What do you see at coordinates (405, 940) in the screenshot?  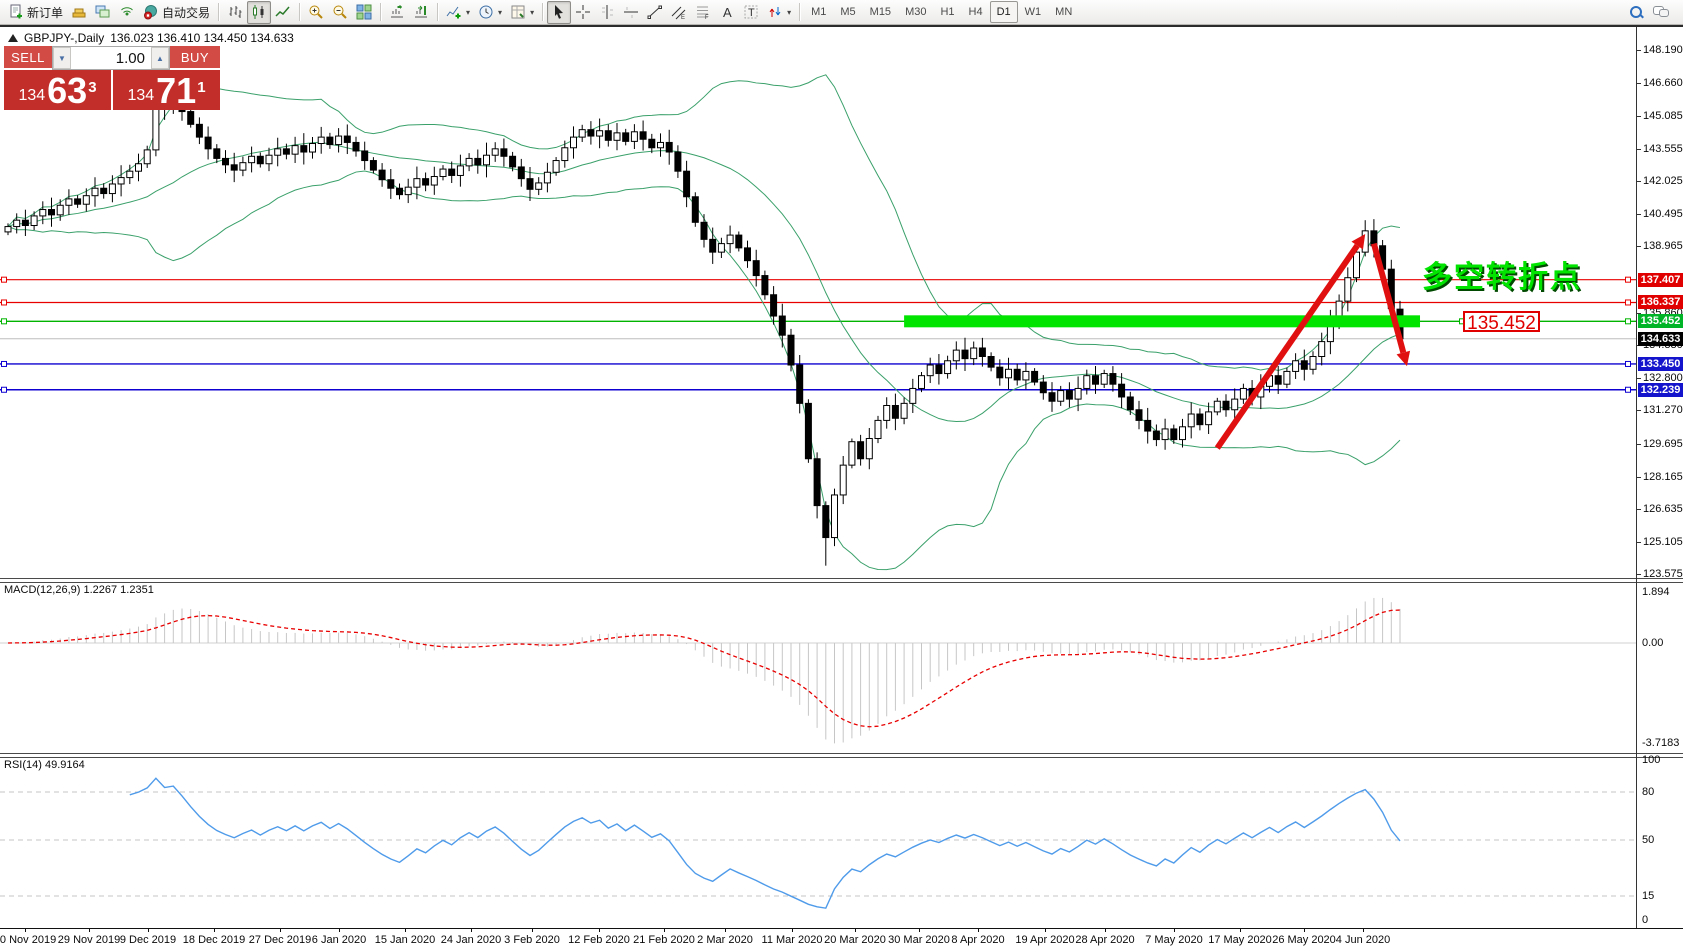 I see `time-tick-label: 15 Jan 2020` at bounding box center [405, 940].